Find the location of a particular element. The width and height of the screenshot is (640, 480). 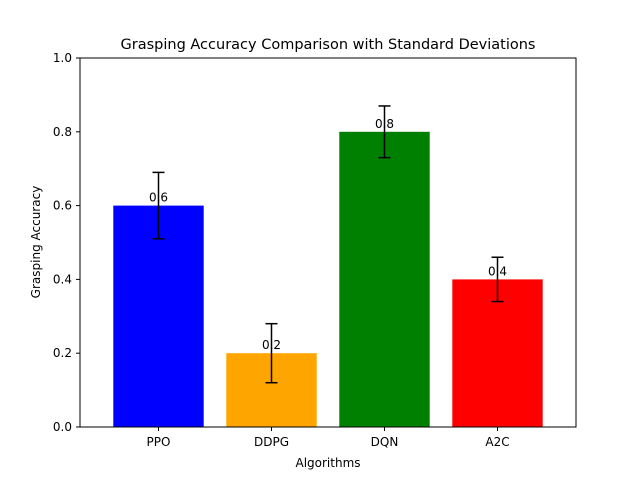

data-label-ppo: 0.6 is located at coordinates (158, 198).